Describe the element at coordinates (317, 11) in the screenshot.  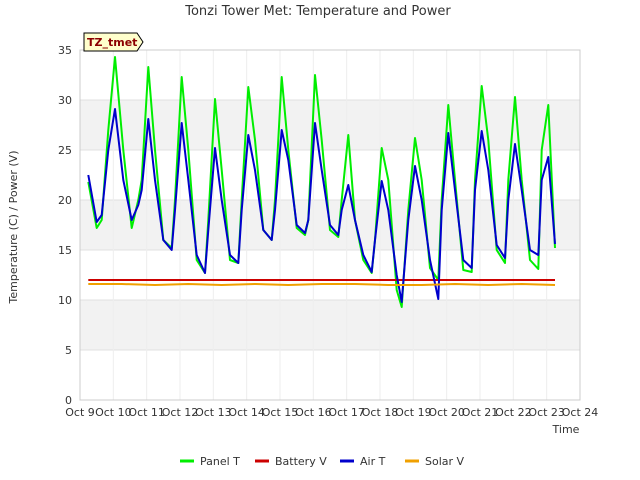
I see `chart-title: Tonzi Tower Met: Temperature and Power` at that location.